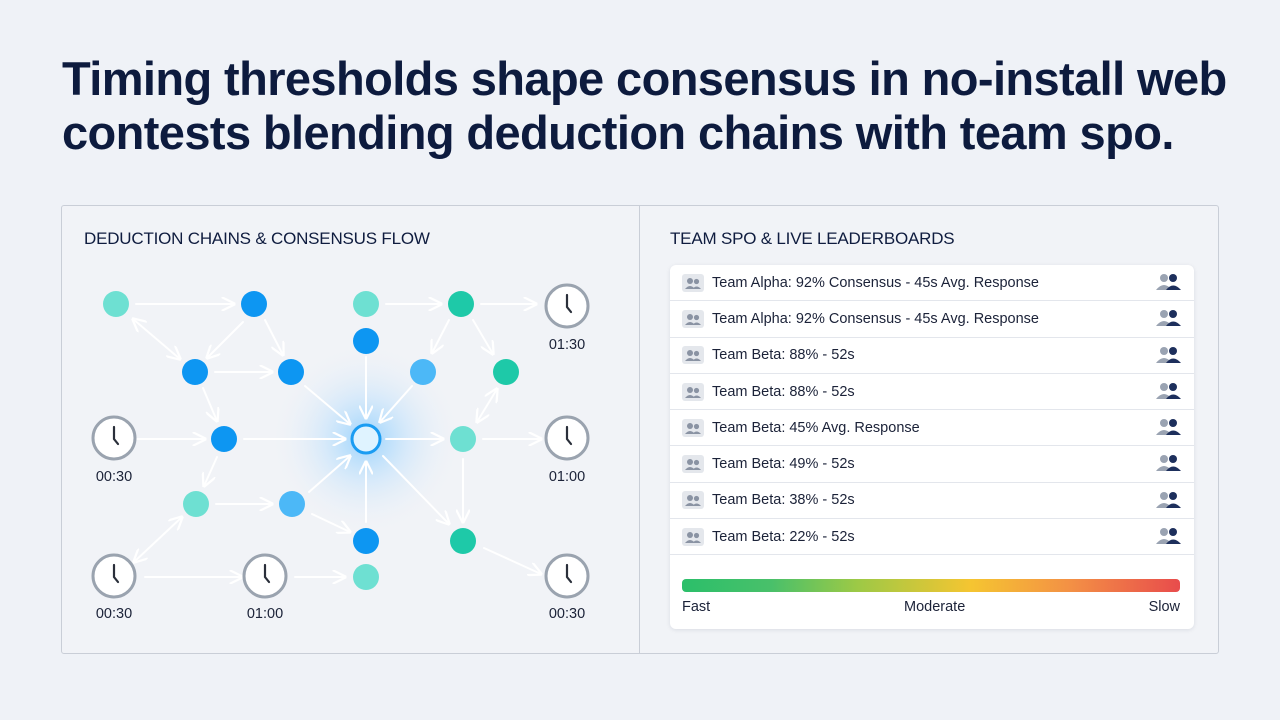 The width and height of the screenshot is (1280, 720). Describe the element at coordinates (783, 536) in the screenshot. I see `leaderboard-row-text: Team Beta: 22% - 52s` at that location.